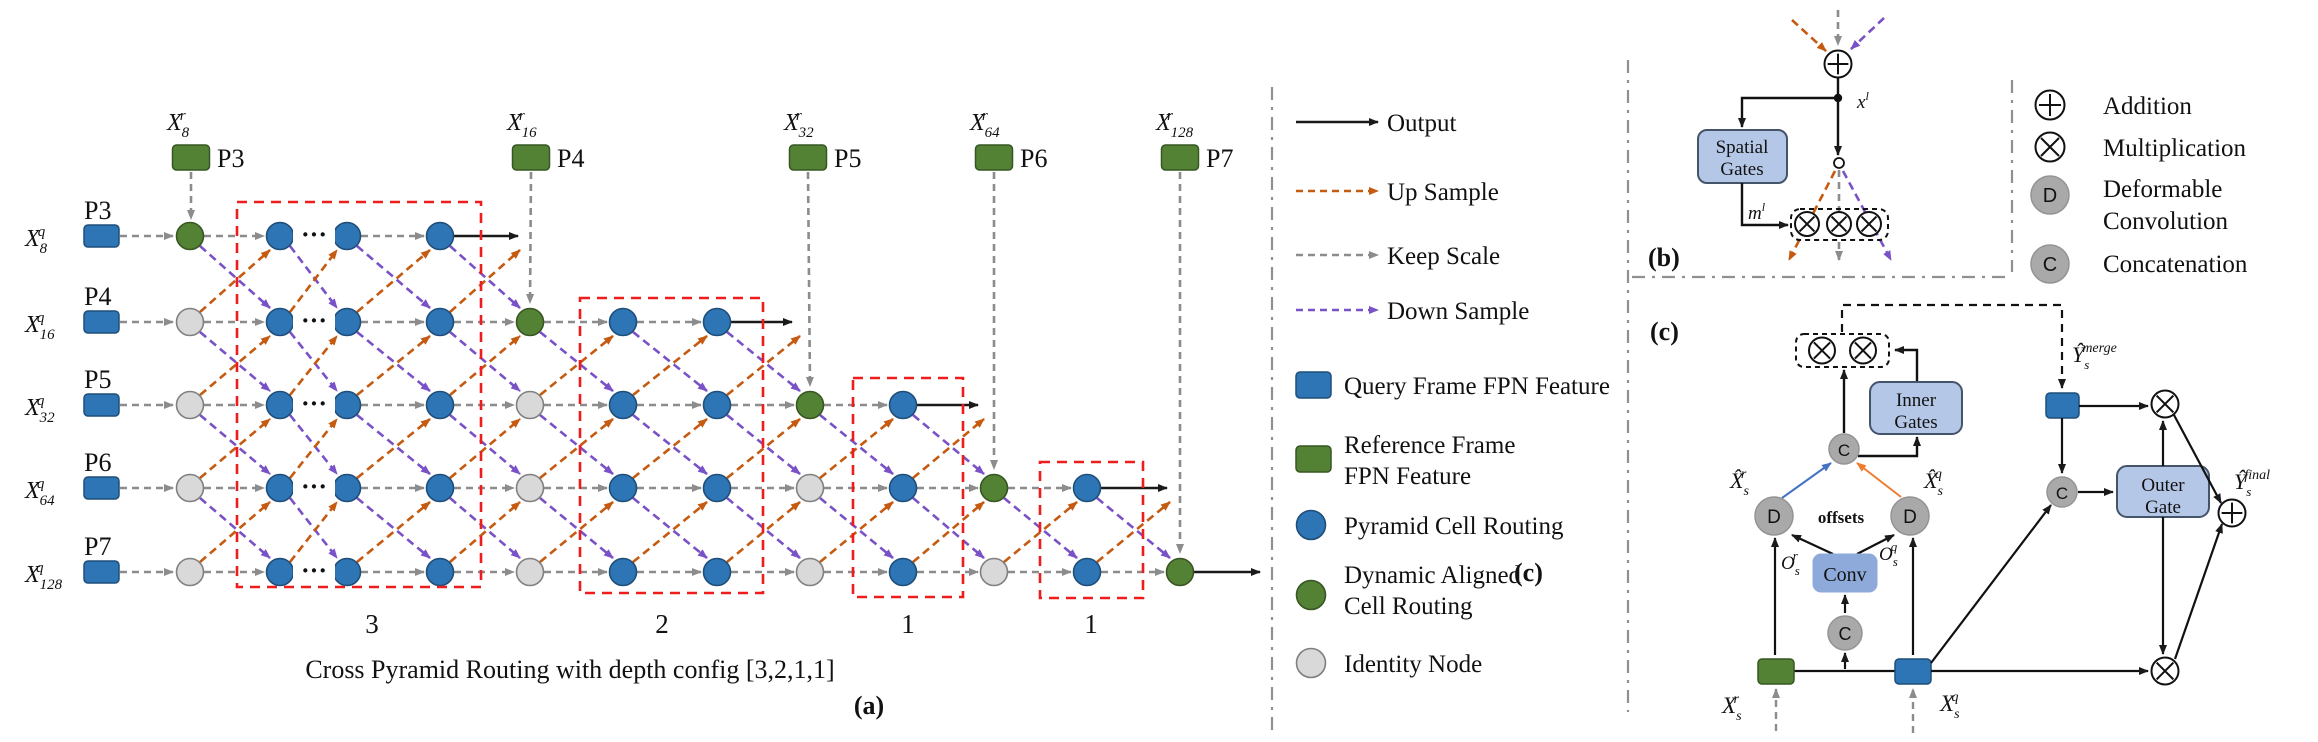 This screenshot has width=2318, height=742. I want to click on concat-letter-inner: C, so click(1844, 450).